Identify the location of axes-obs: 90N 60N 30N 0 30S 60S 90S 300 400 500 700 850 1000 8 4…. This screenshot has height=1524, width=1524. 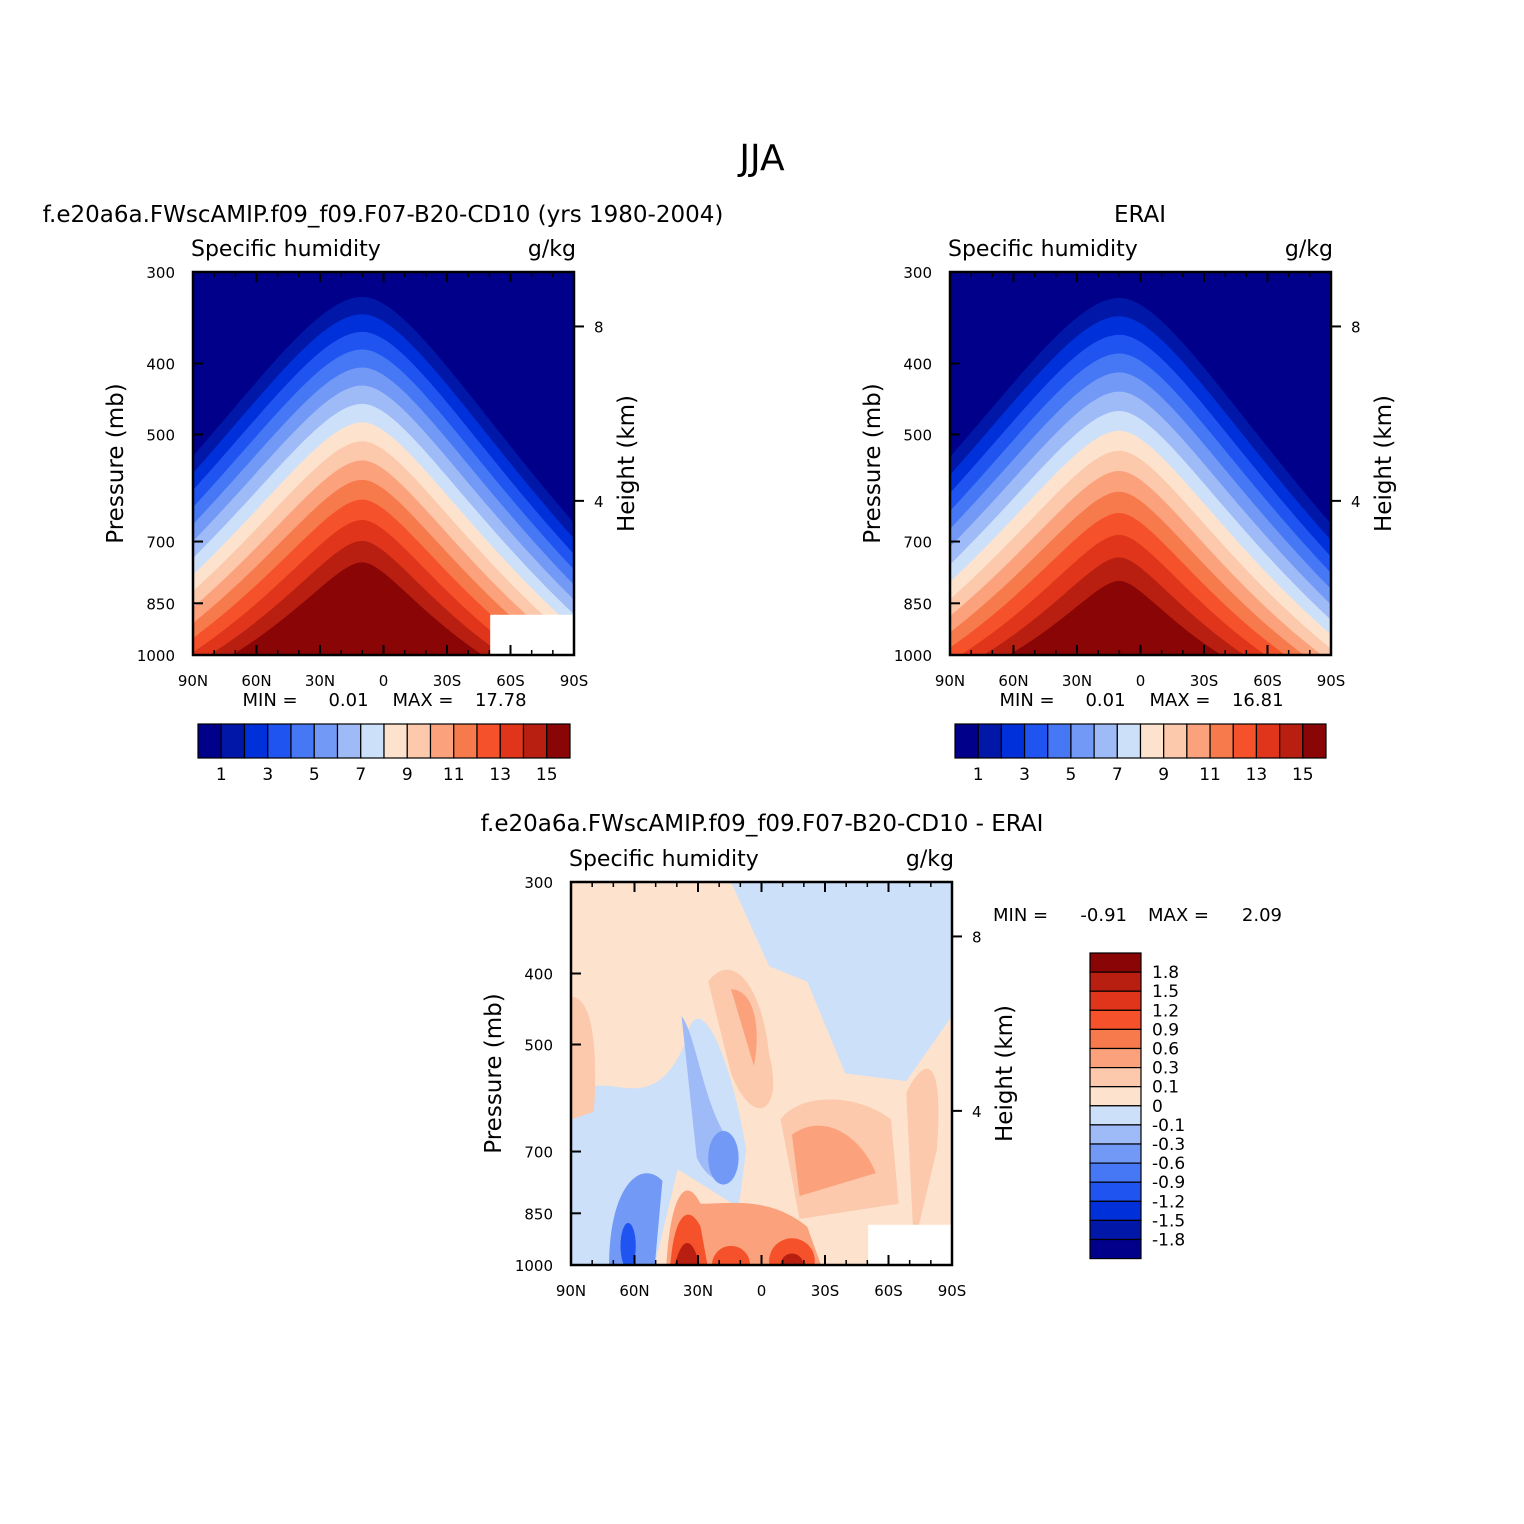
(1128, 446).